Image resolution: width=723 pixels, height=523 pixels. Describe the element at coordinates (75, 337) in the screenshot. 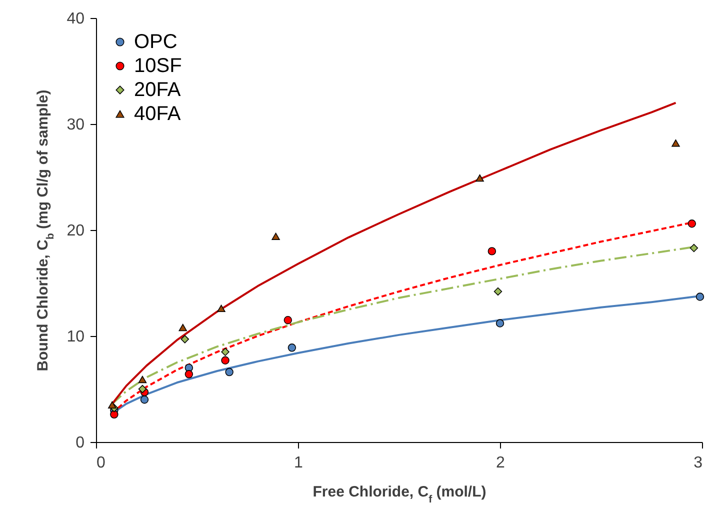

I see `y-tick-label: 10` at that location.